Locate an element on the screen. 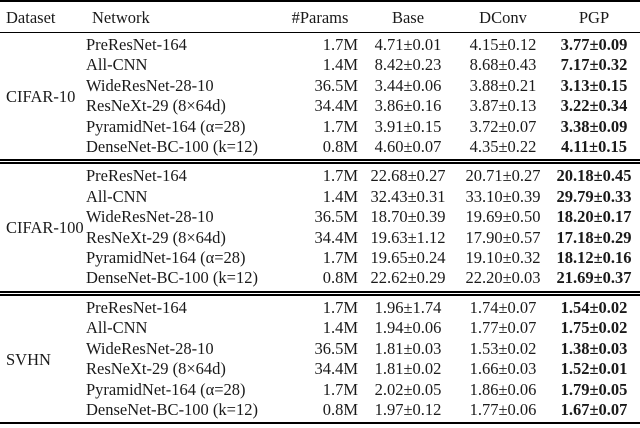 Image resolution: width=640 pixels, height=428 pixels. dconv-value: 1.77±0.07 is located at coordinates (503, 328).